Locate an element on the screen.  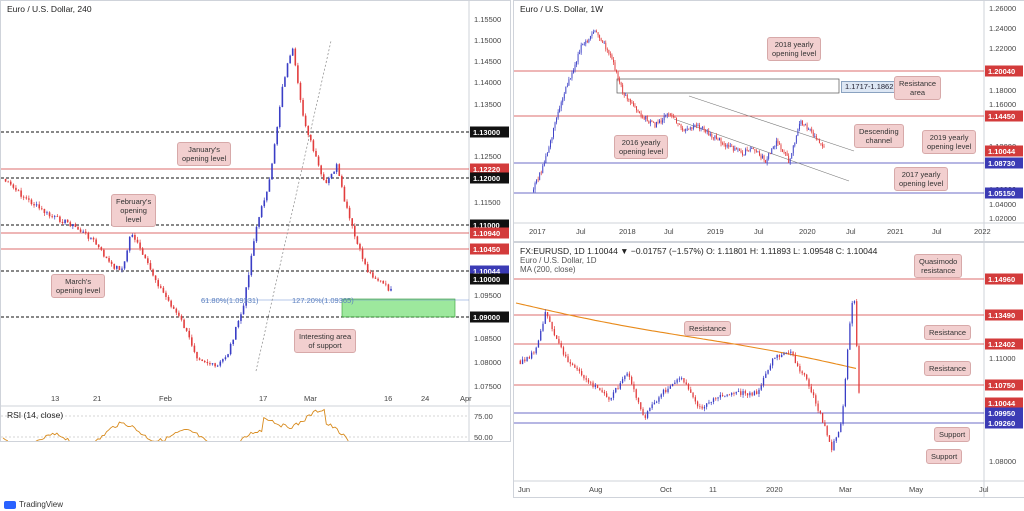
price-tag-label: 1.14960 is located at coordinates (1001, 279).